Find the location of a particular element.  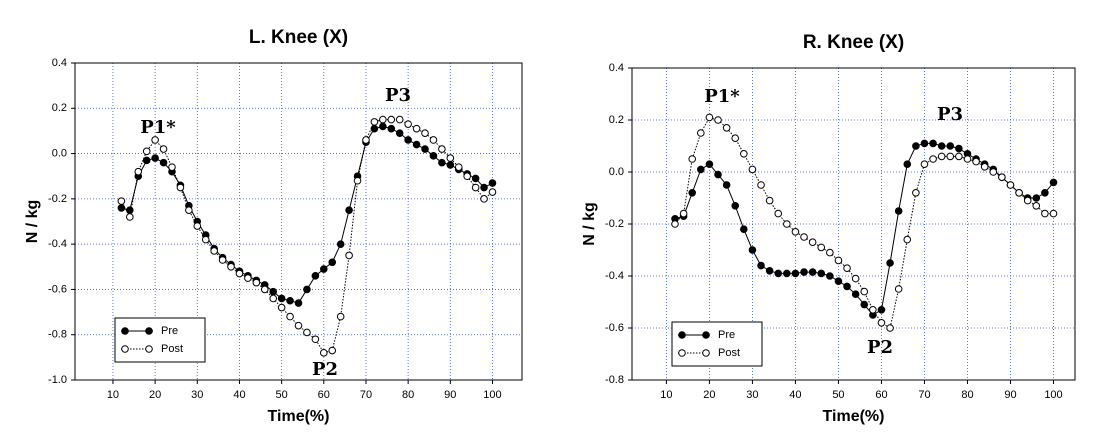

x-tick-label: 70 is located at coordinates (924, 395).